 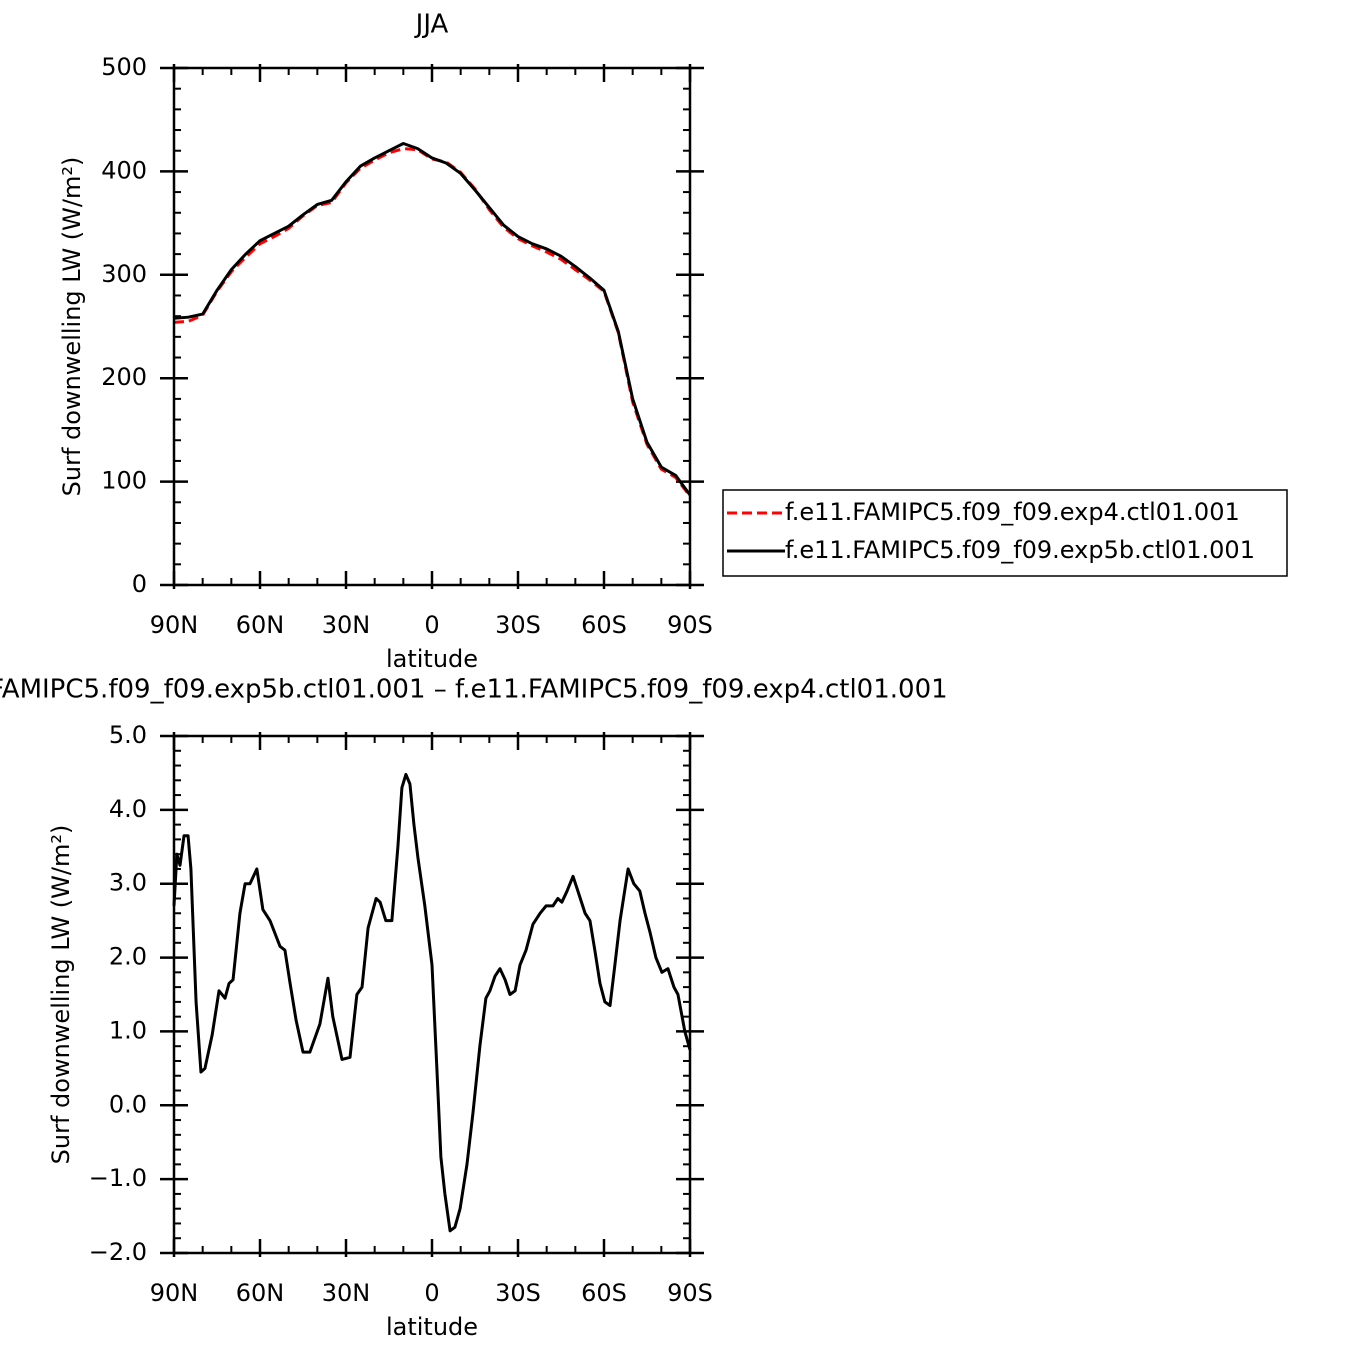 What do you see at coordinates (124, 481) in the screenshot?
I see `y-tick-label: 100` at bounding box center [124, 481].